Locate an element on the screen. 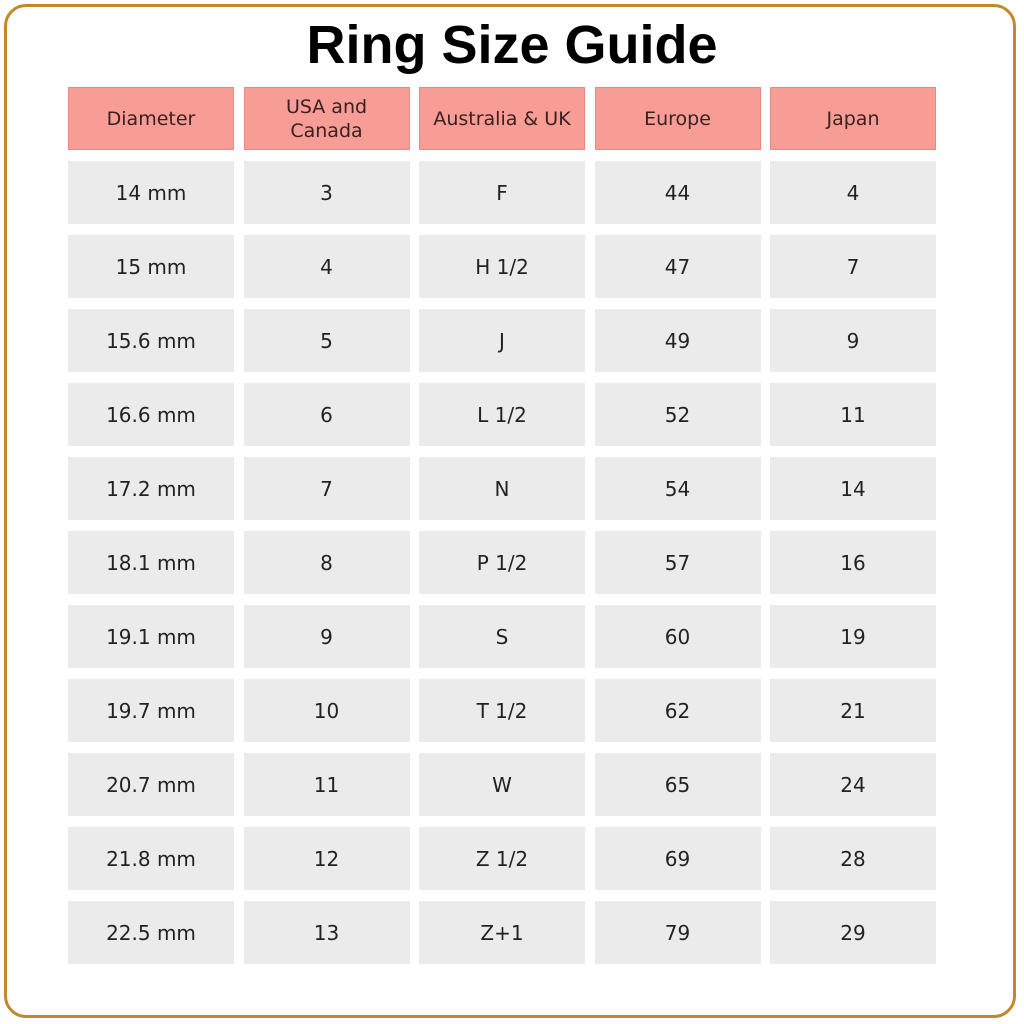  table-cell-usa-canada: 11 is located at coordinates (326, 784).